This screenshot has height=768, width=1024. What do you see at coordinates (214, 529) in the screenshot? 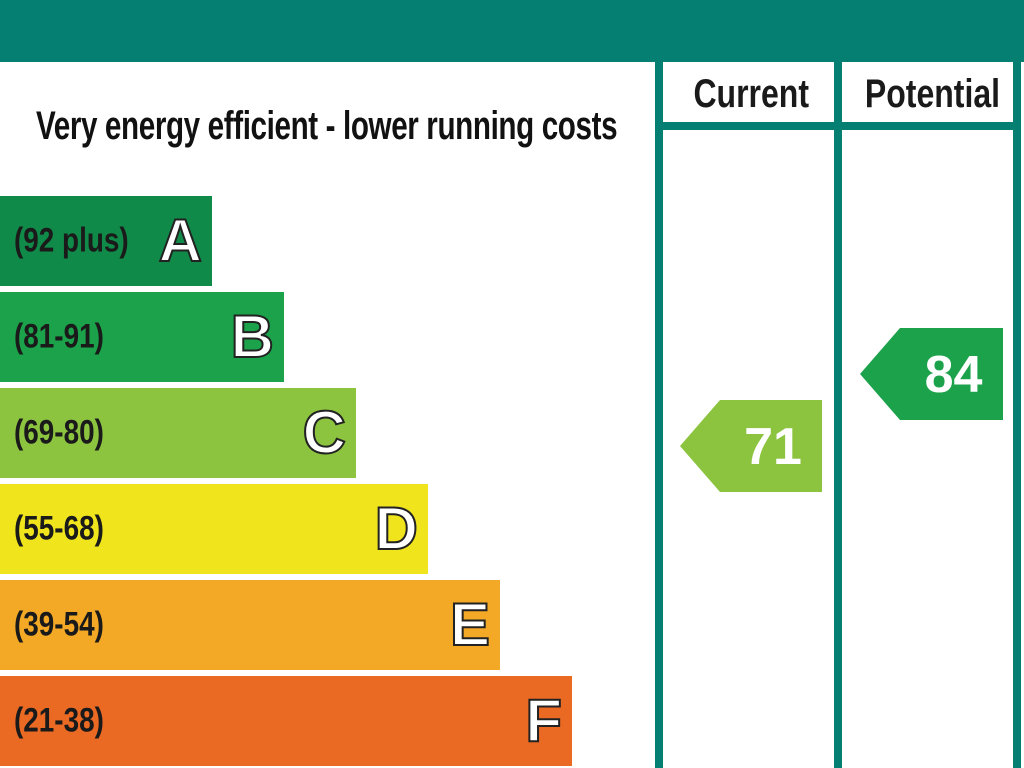
I see `band-d: (55-68) D` at bounding box center [214, 529].